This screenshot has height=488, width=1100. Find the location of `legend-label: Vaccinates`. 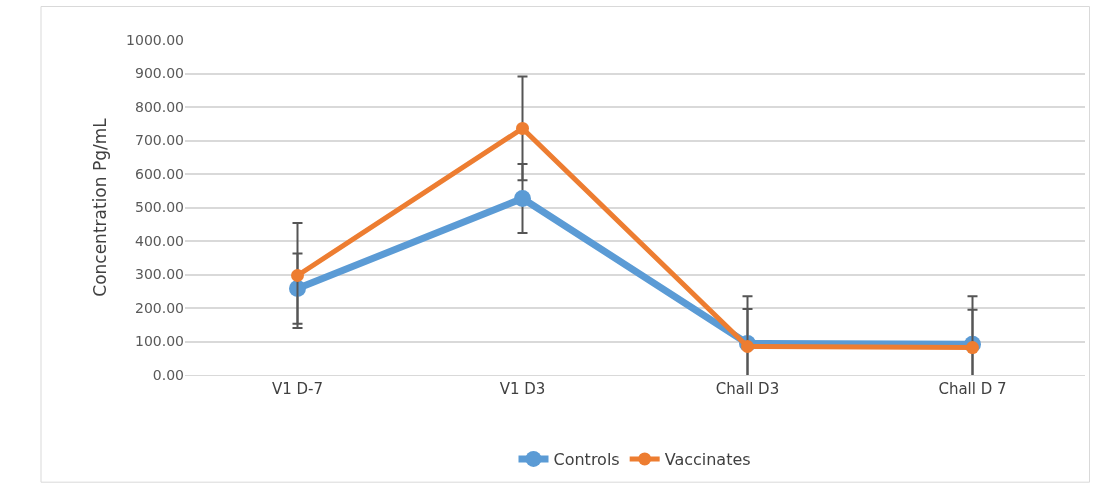

legend-label: Vaccinates is located at coordinates (707, 460).